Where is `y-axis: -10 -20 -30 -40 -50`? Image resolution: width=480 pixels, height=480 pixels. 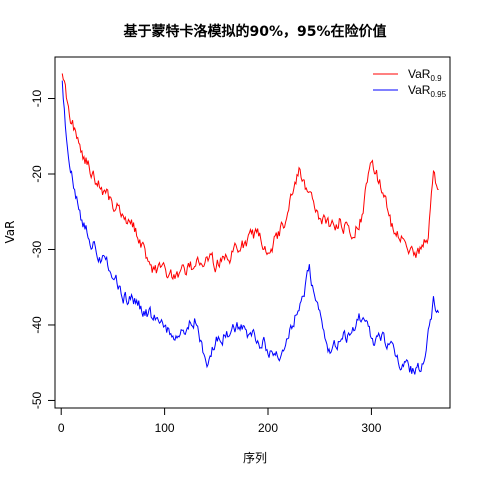
y-axis: -10 -20 -30 -40 -50 is located at coordinates (43, 249).